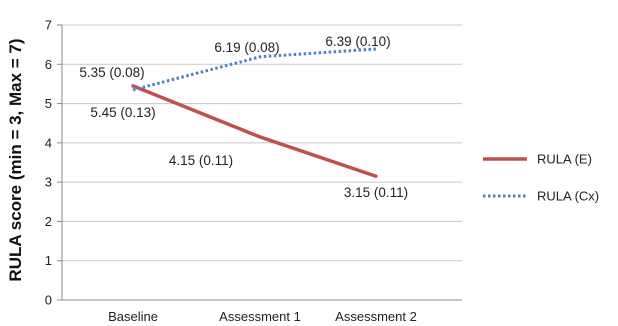 The height and width of the screenshot is (326, 618). Describe the element at coordinates (48, 260) in the screenshot. I see `y-tick-label: 1` at that location.